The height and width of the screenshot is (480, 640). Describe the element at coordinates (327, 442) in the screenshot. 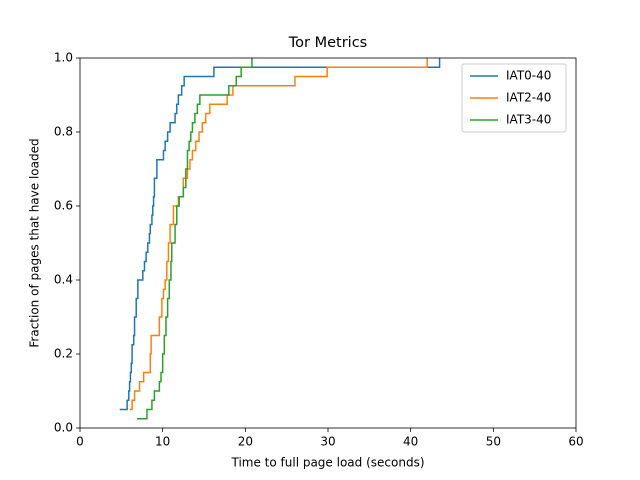

I see `x-tick-label: 30` at that location.